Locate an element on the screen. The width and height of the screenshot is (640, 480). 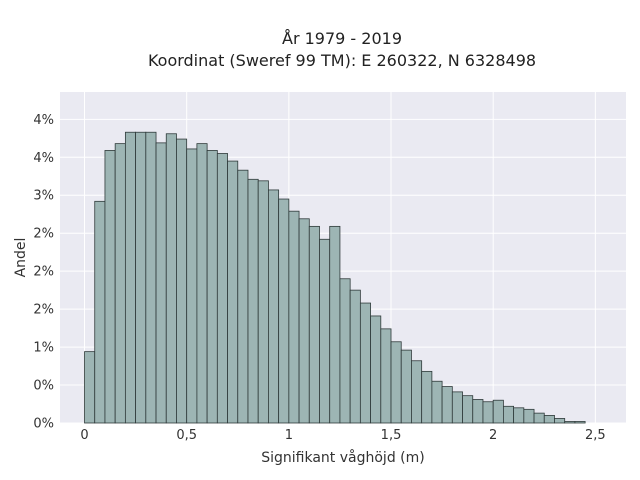
y-axis-ticks: 0% 0% 1% 2% 2% 2% 3% 4% 4% is located at coordinates (43, 272).